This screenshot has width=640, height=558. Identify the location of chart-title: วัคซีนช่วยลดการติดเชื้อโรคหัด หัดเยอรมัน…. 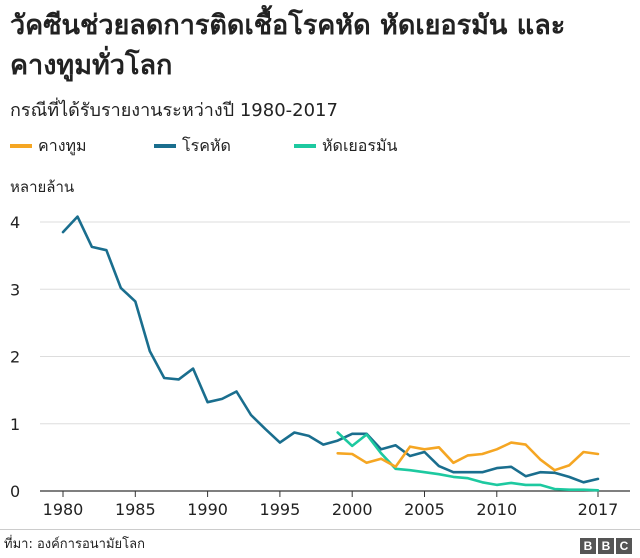
(288, 45).